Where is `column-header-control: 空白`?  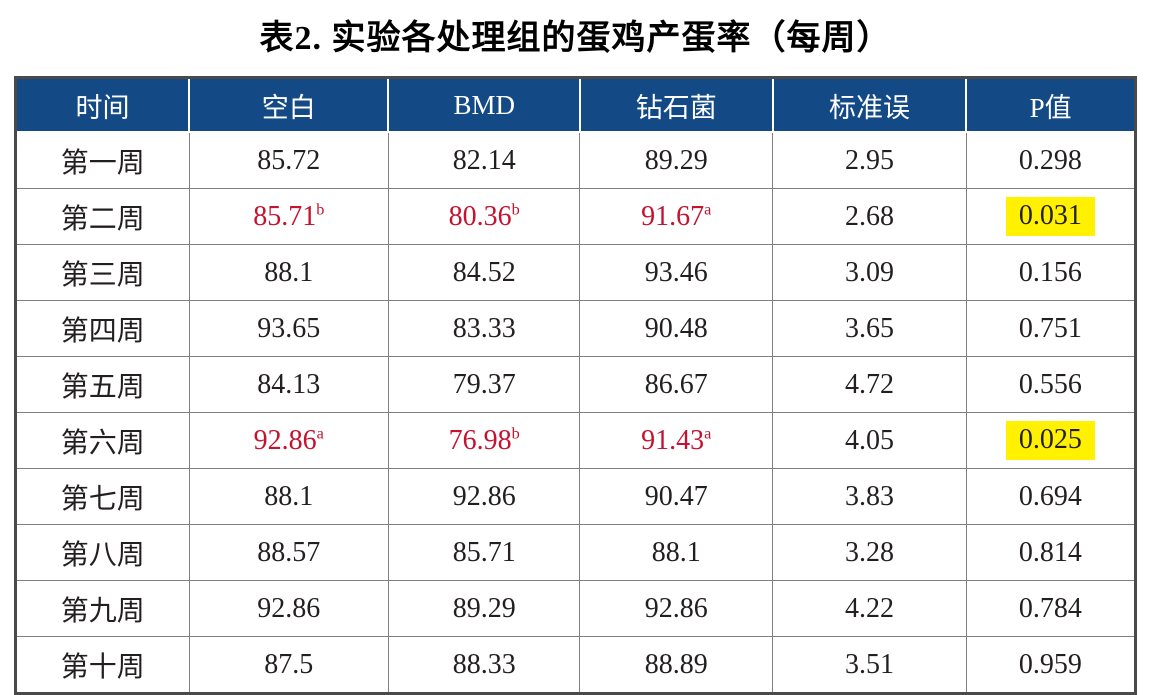
column-header-control: 空白 is located at coordinates (288, 105).